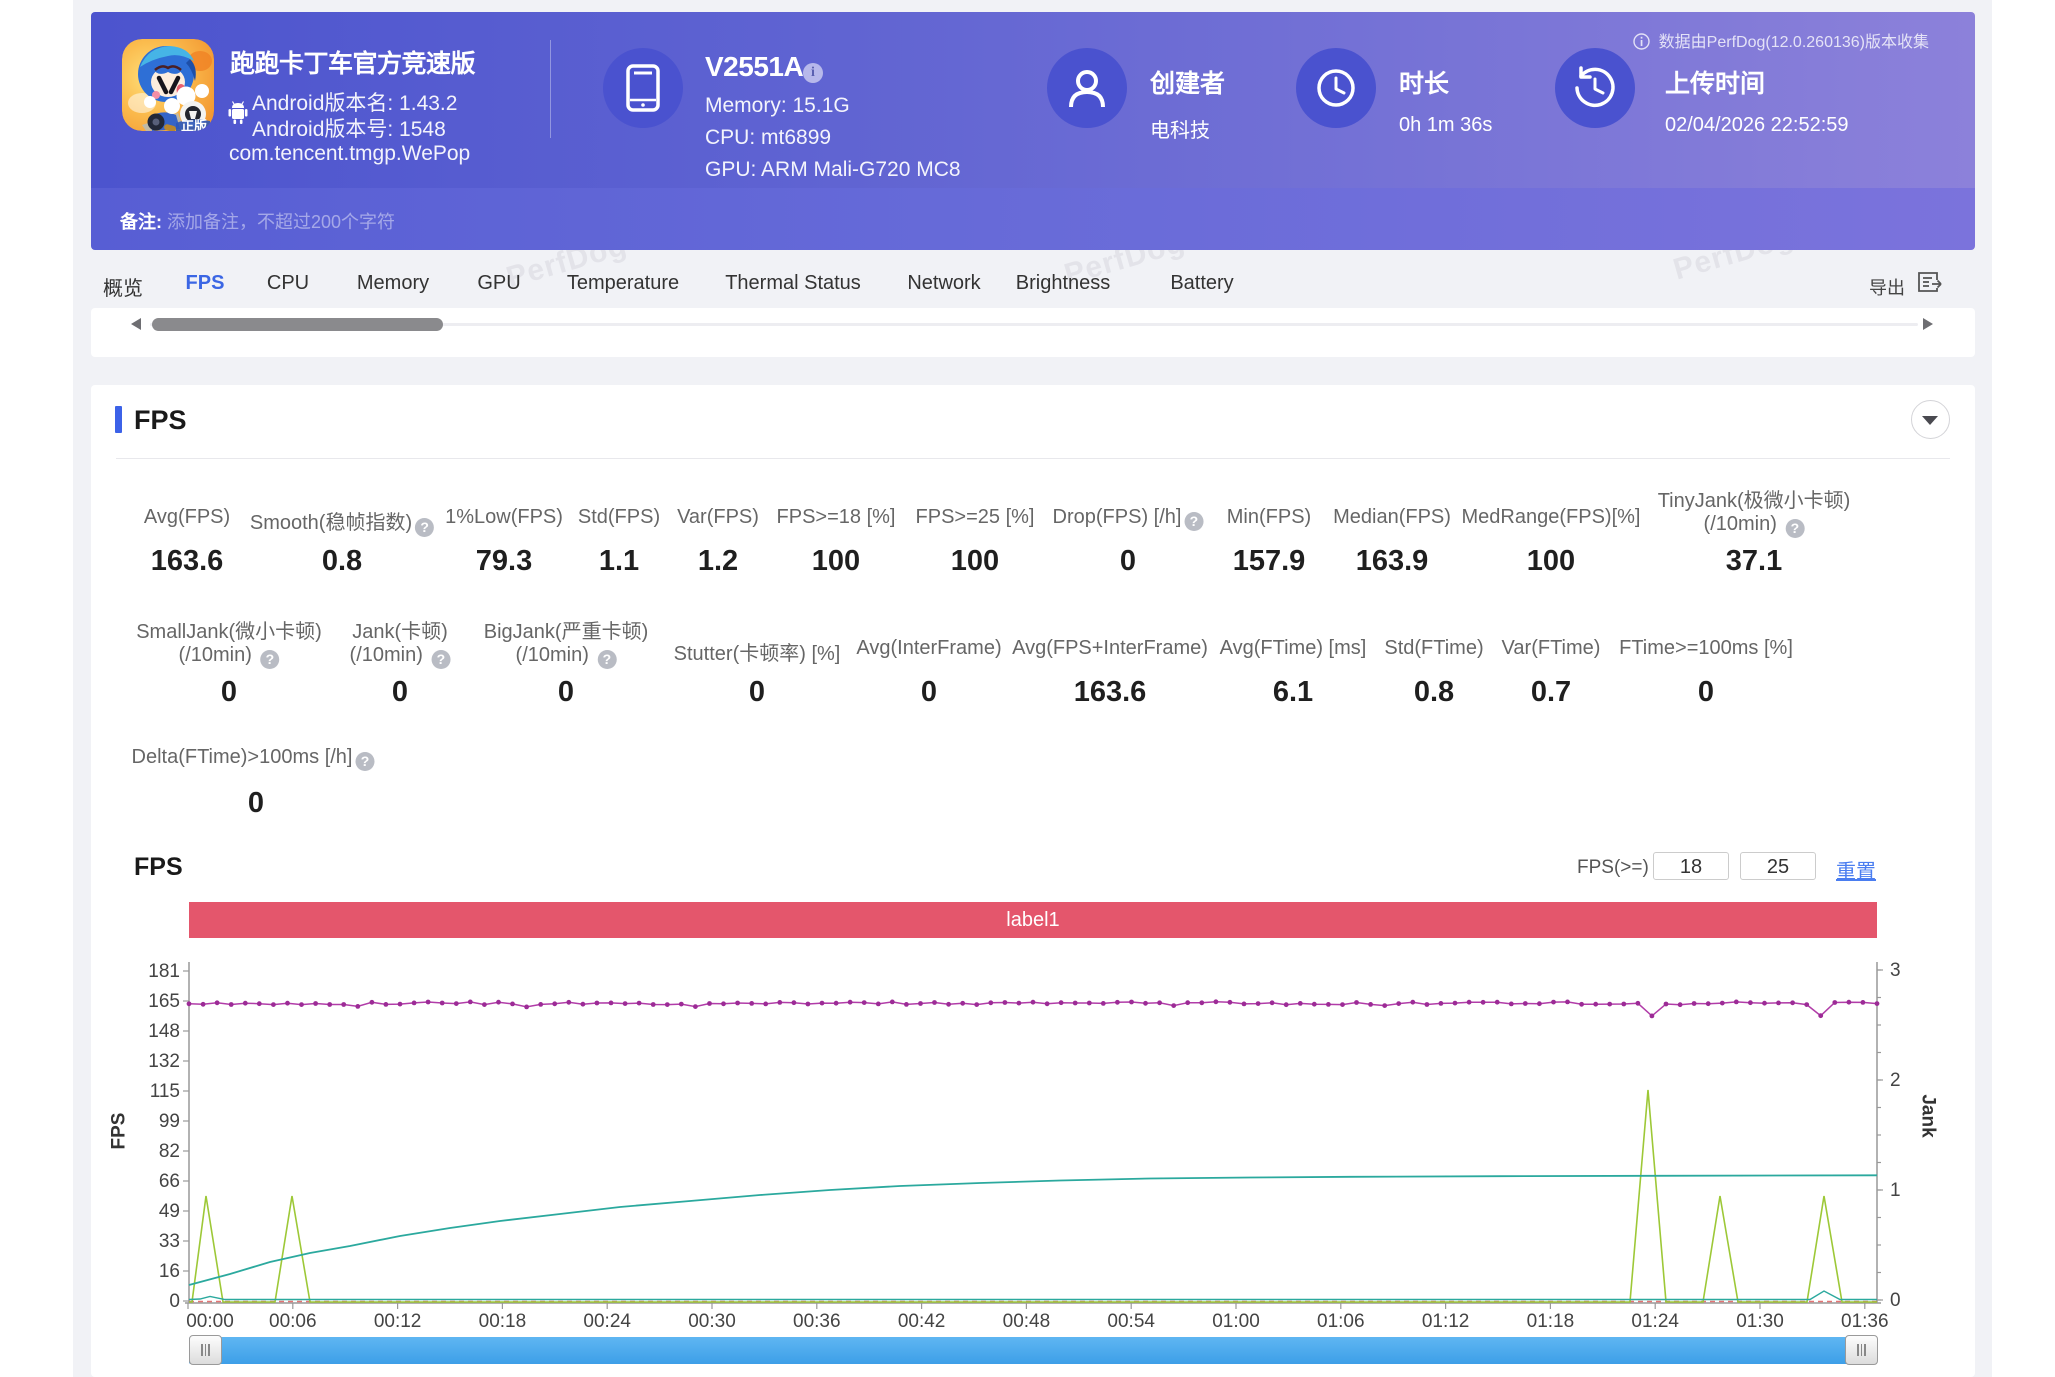 The width and height of the screenshot is (2055, 1377). I want to click on svg-text: 01:06, so click(1341, 1321).